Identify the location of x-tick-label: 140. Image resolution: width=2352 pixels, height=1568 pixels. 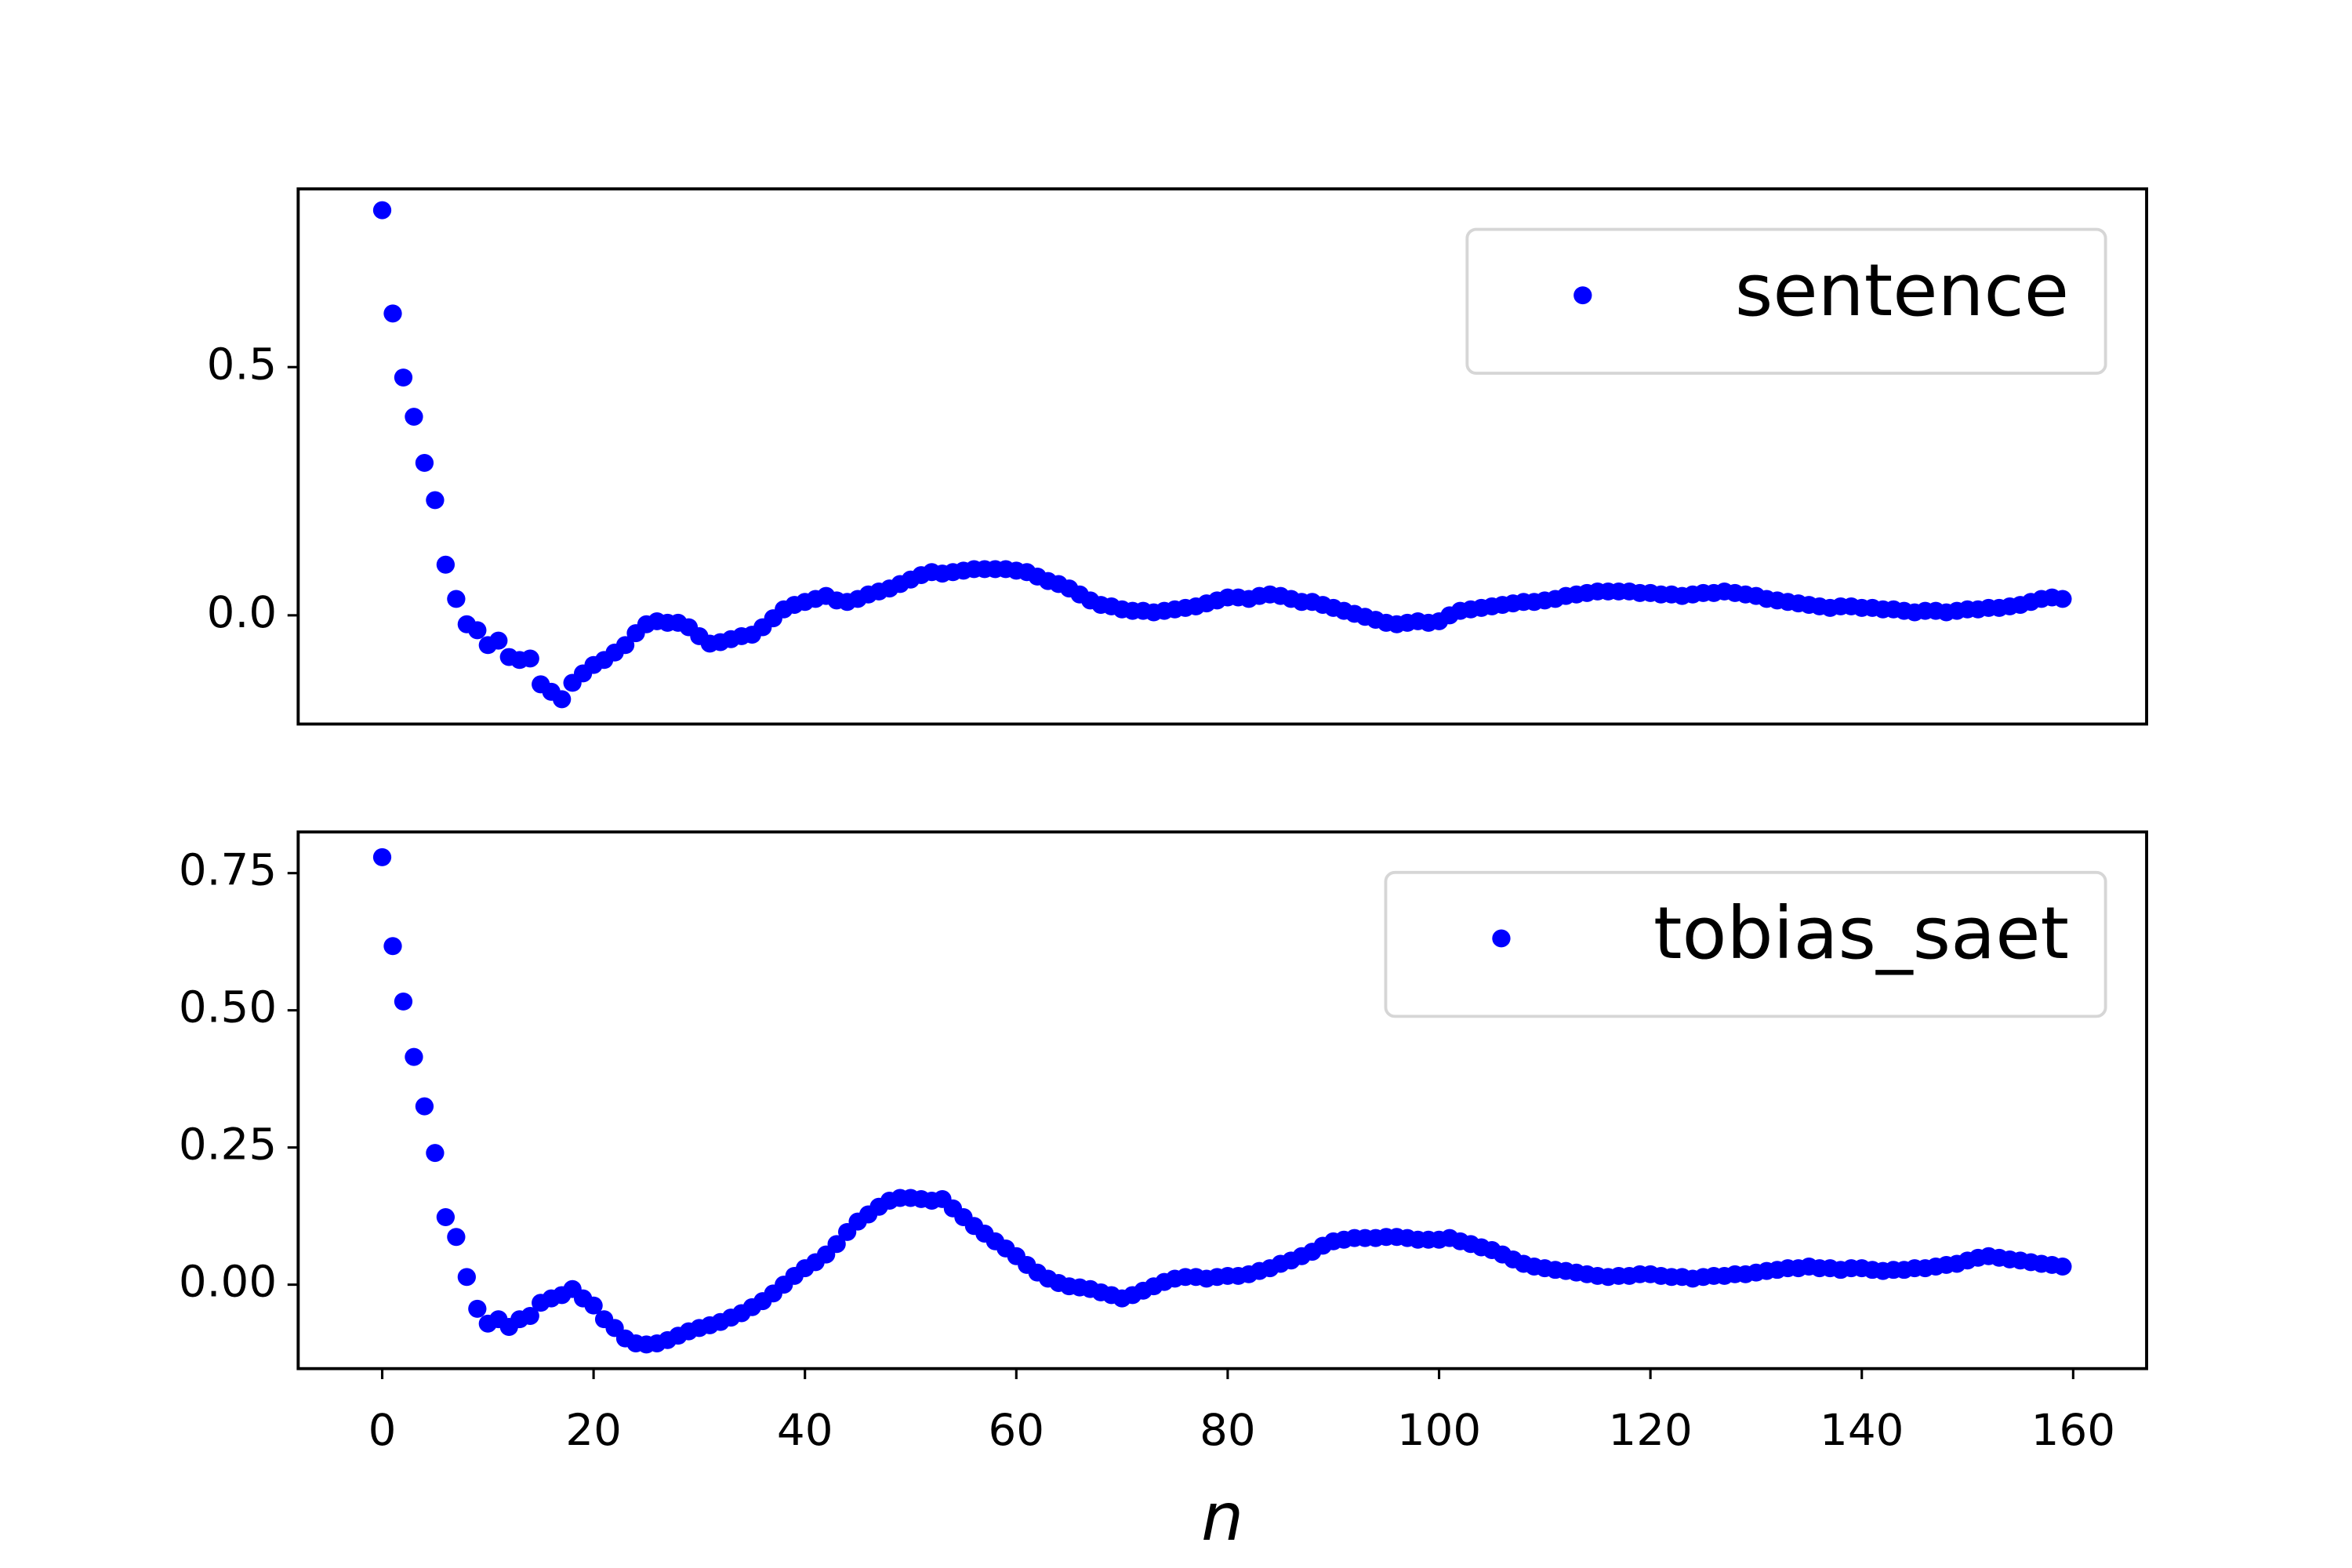
(1862, 1430).